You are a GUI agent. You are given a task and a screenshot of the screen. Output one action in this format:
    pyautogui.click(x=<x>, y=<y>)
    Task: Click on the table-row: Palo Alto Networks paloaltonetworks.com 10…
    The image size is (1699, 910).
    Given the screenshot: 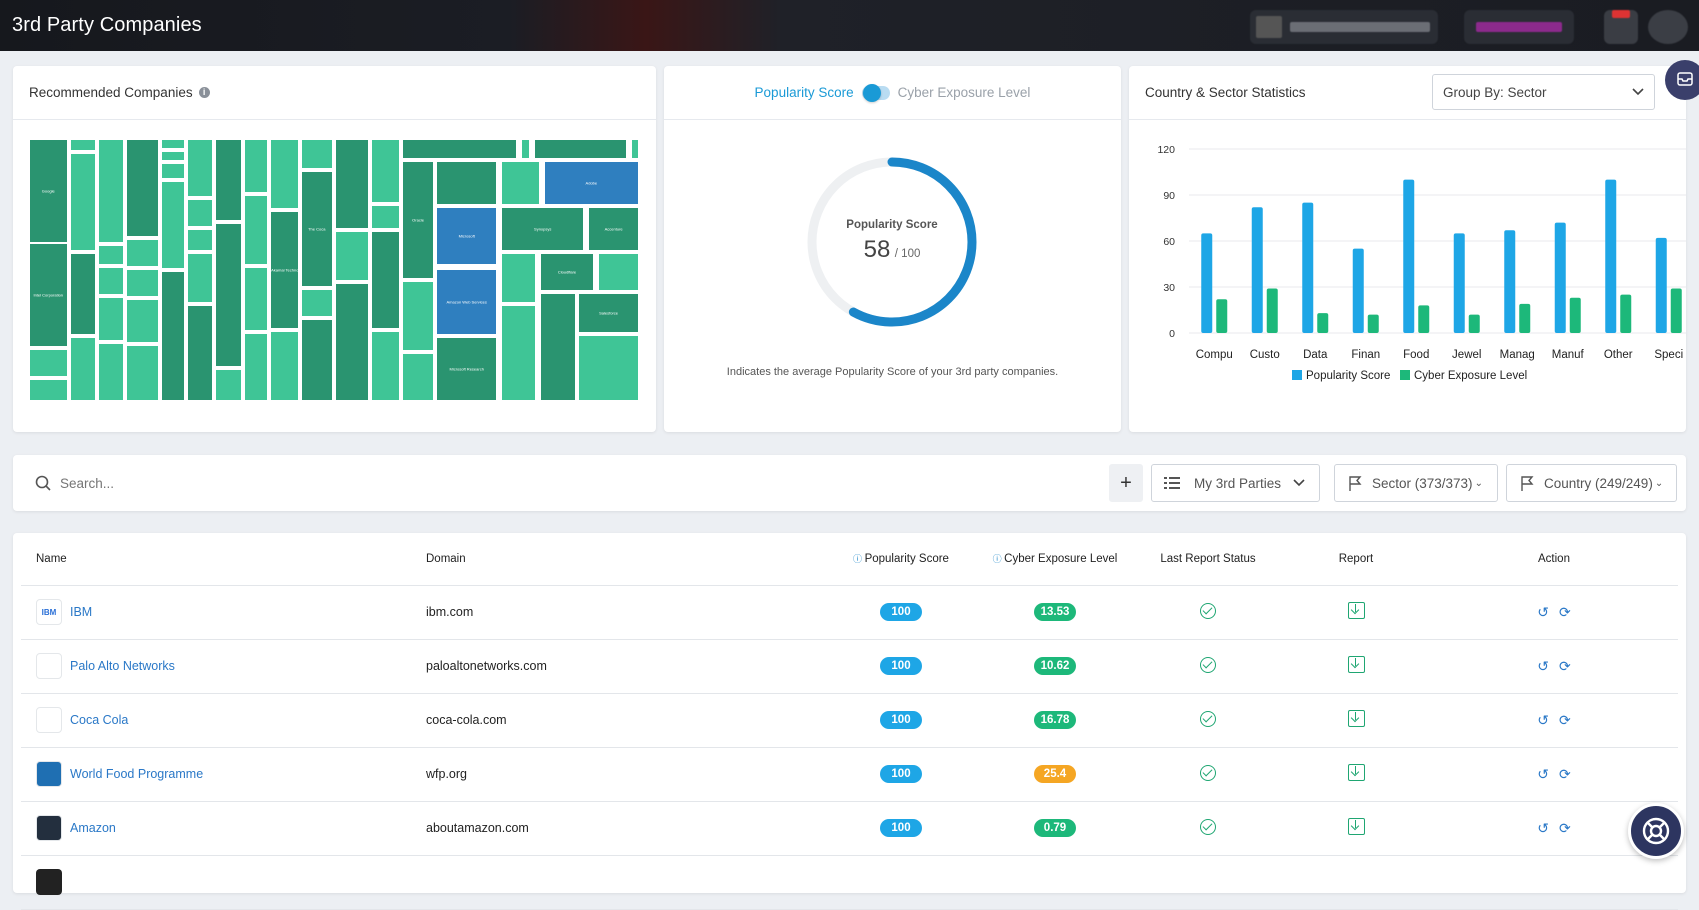 What is the action you would take?
    pyautogui.click(x=849, y=666)
    